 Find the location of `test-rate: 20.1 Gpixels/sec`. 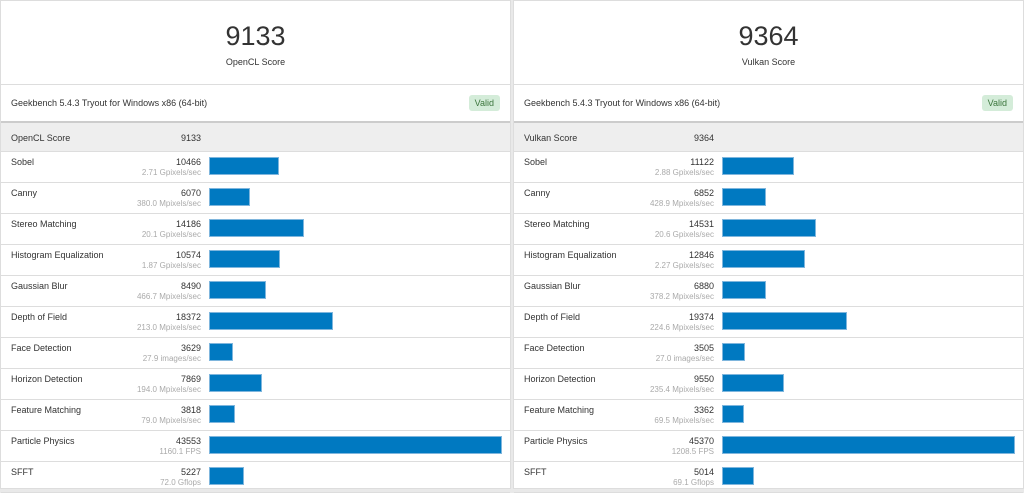

test-rate: 20.1 Gpixels/sec is located at coordinates (171, 234).